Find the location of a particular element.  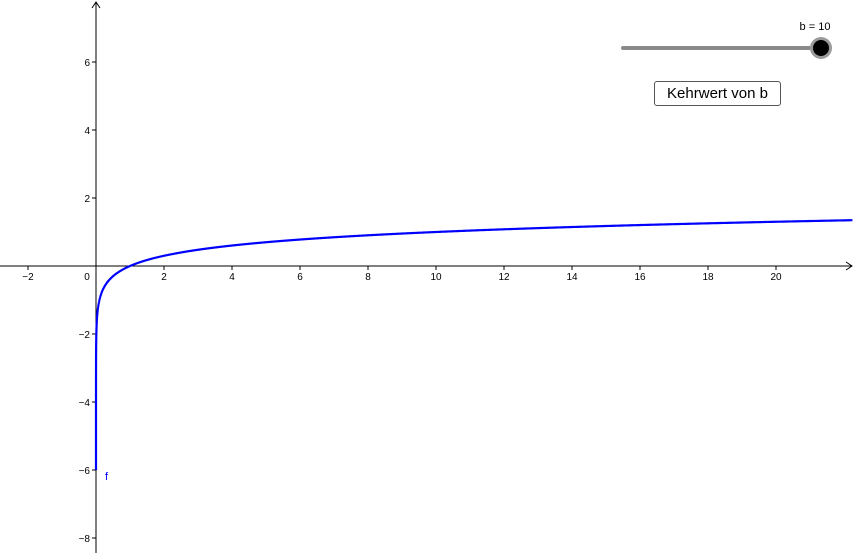

slider-b-label: b = 10 is located at coordinates (815, 27).